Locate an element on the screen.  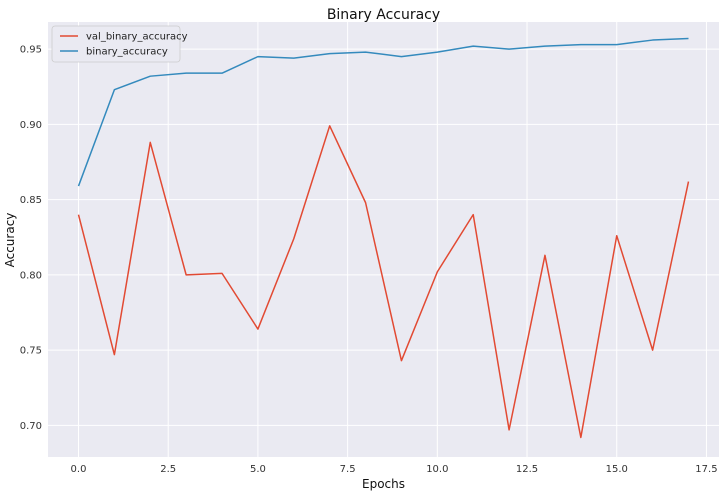
legend: val_binary_accuracy binary_accuracy is located at coordinates (119, 44).